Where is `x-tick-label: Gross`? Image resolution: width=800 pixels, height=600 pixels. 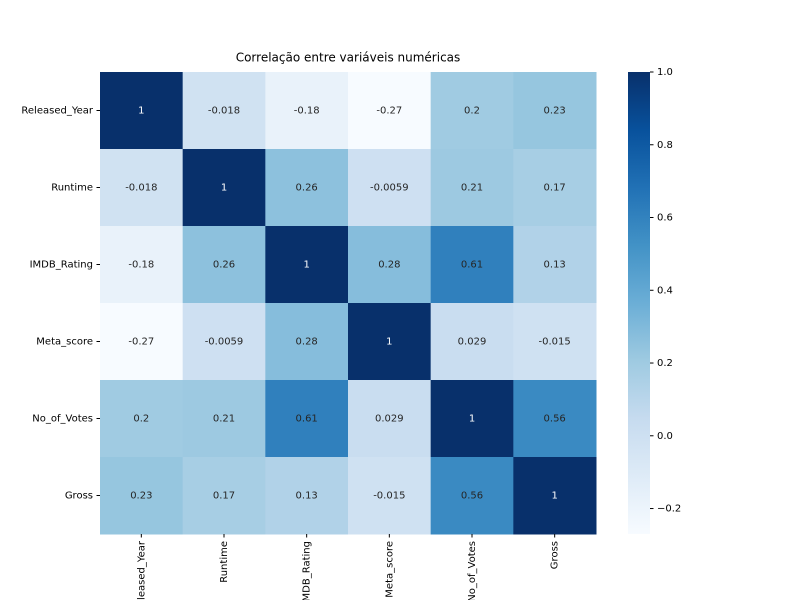
x-tick-label: Gross is located at coordinates (555, 555).